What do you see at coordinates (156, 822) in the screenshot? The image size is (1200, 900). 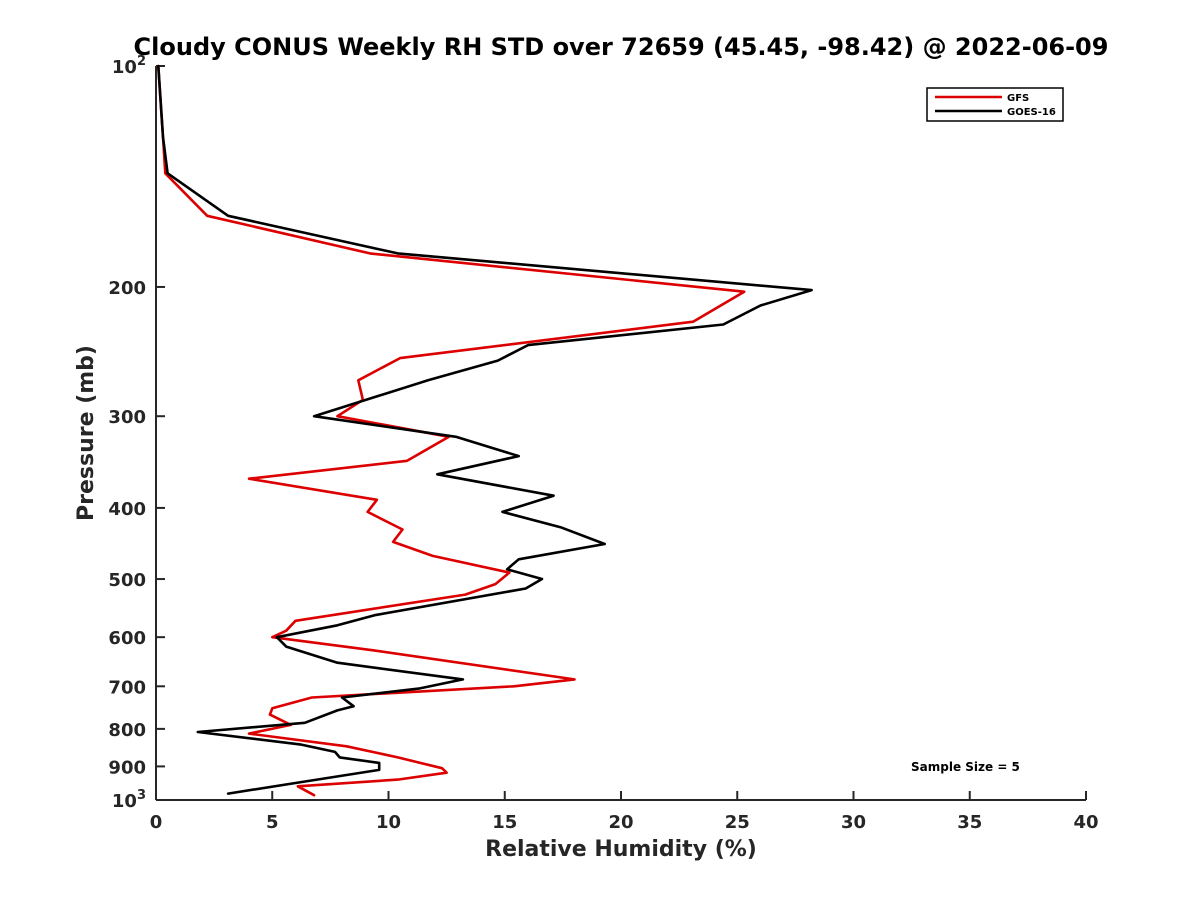 I see `x-tick-label: 0` at bounding box center [156, 822].